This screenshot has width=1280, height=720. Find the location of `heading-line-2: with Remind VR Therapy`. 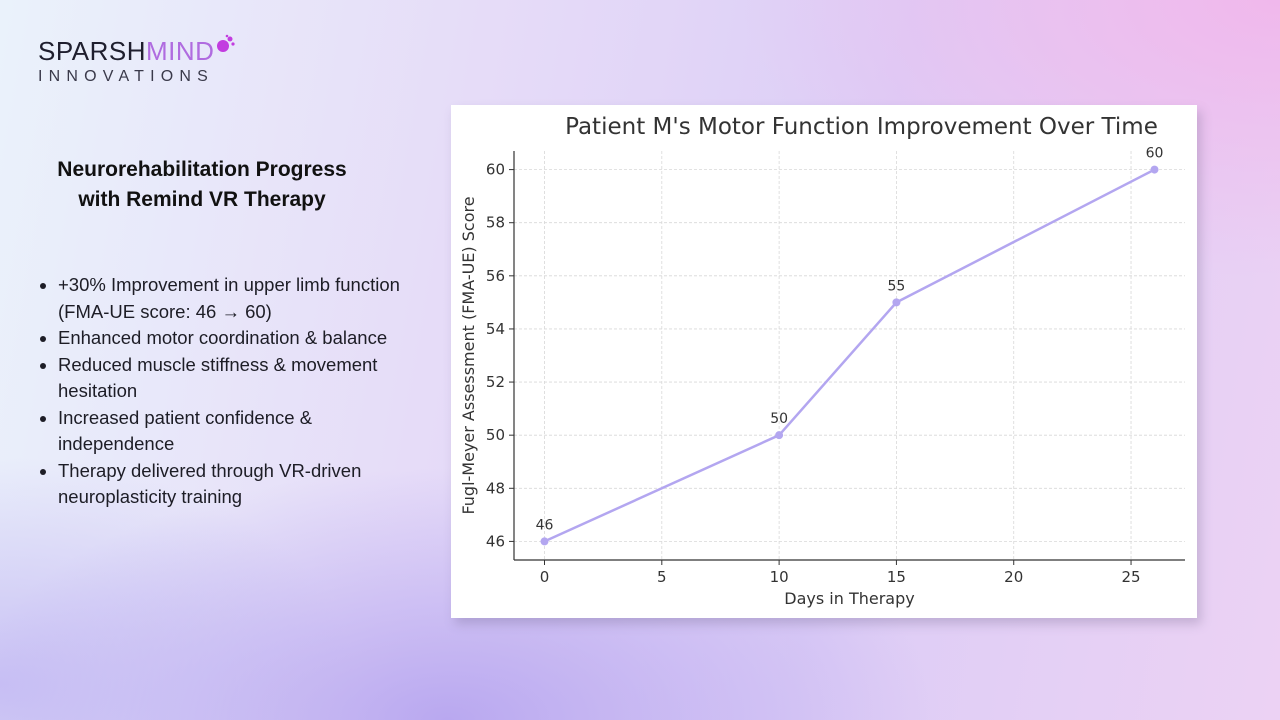

heading-line-2: with Remind VR Therapy is located at coordinates (202, 199).